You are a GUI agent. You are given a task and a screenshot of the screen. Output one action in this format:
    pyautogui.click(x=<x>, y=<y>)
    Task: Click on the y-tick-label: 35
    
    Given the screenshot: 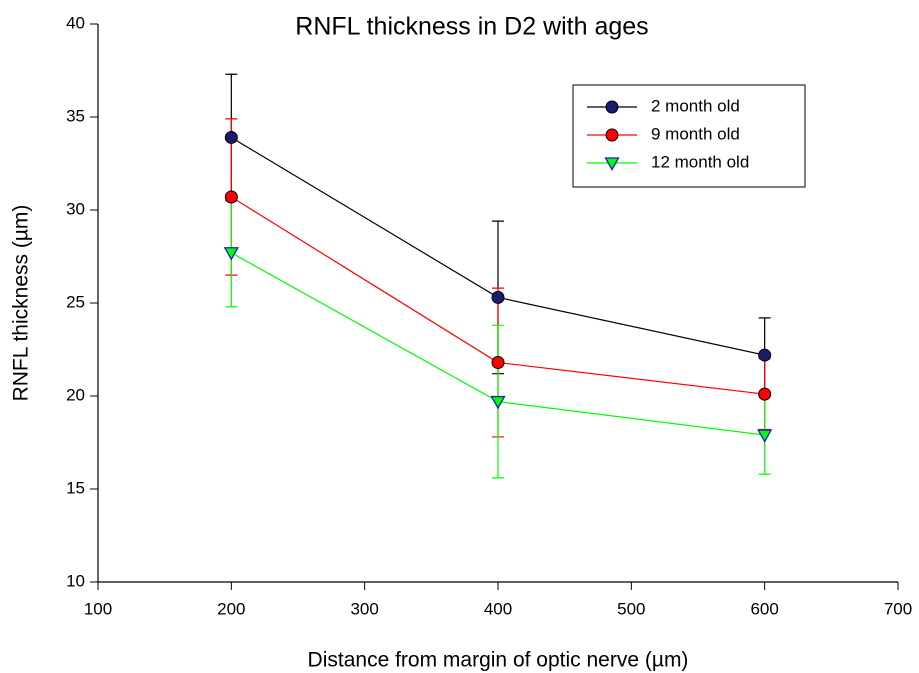 What is the action you would take?
    pyautogui.click(x=75, y=115)
    